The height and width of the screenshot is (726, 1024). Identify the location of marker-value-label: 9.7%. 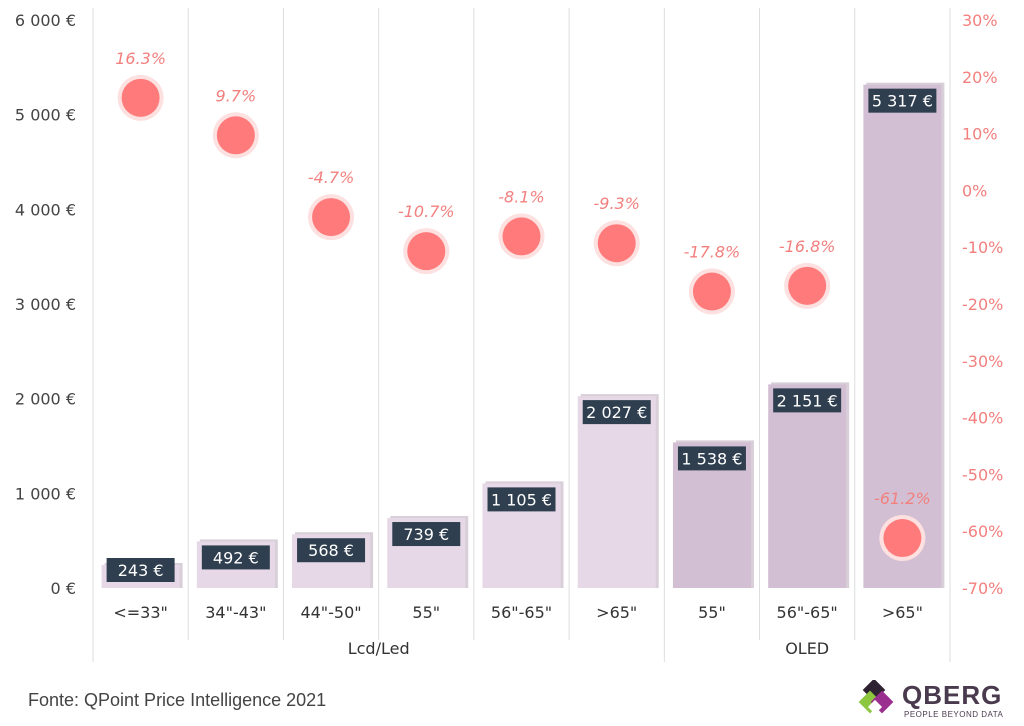
(236, 95).